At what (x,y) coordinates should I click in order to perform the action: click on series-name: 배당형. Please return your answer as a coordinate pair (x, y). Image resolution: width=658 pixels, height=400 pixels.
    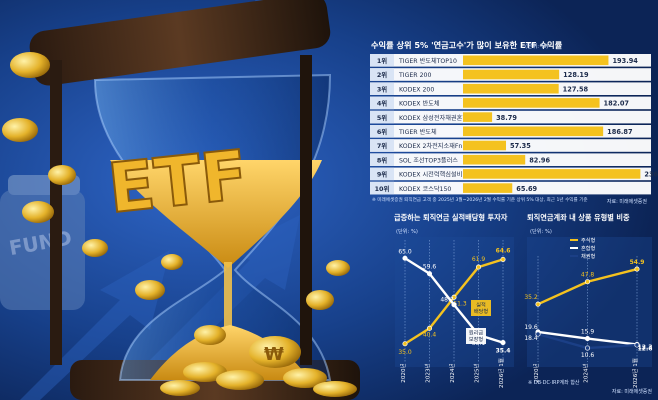
    Looking at the image, I should click on (481, 311).